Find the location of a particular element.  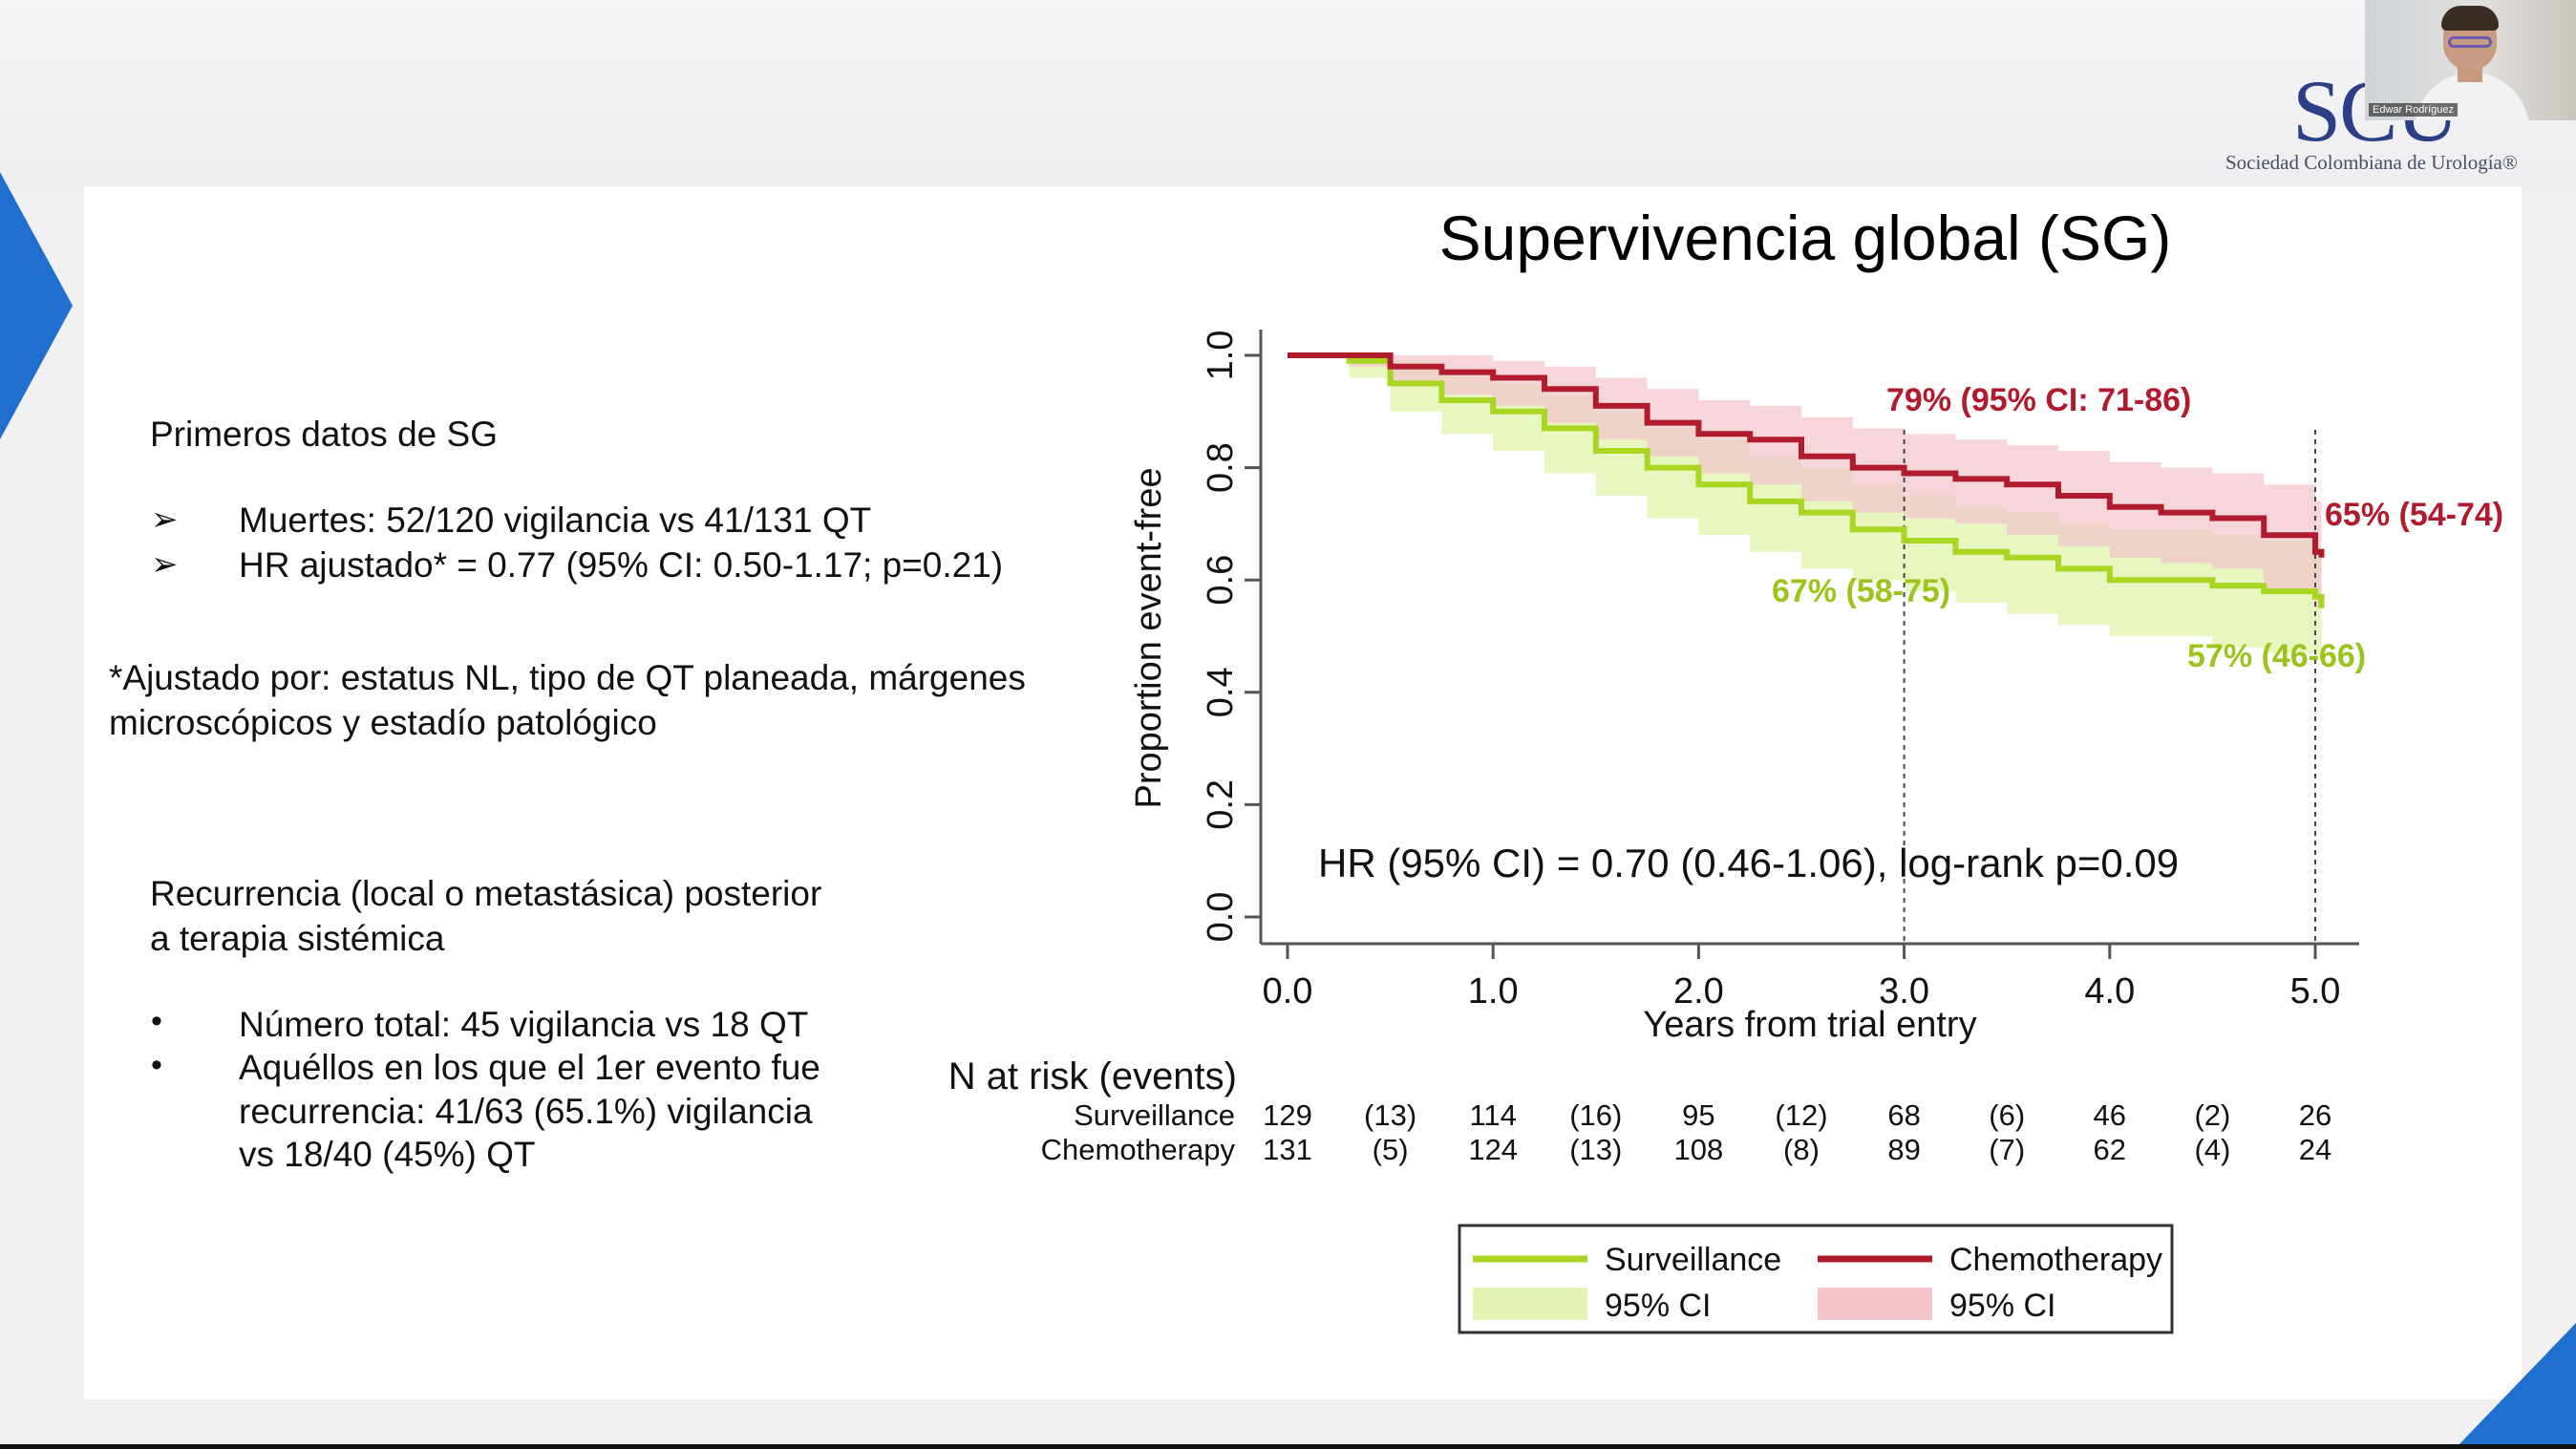

risk-value: (2) is located at coordinates (2212, 1115).